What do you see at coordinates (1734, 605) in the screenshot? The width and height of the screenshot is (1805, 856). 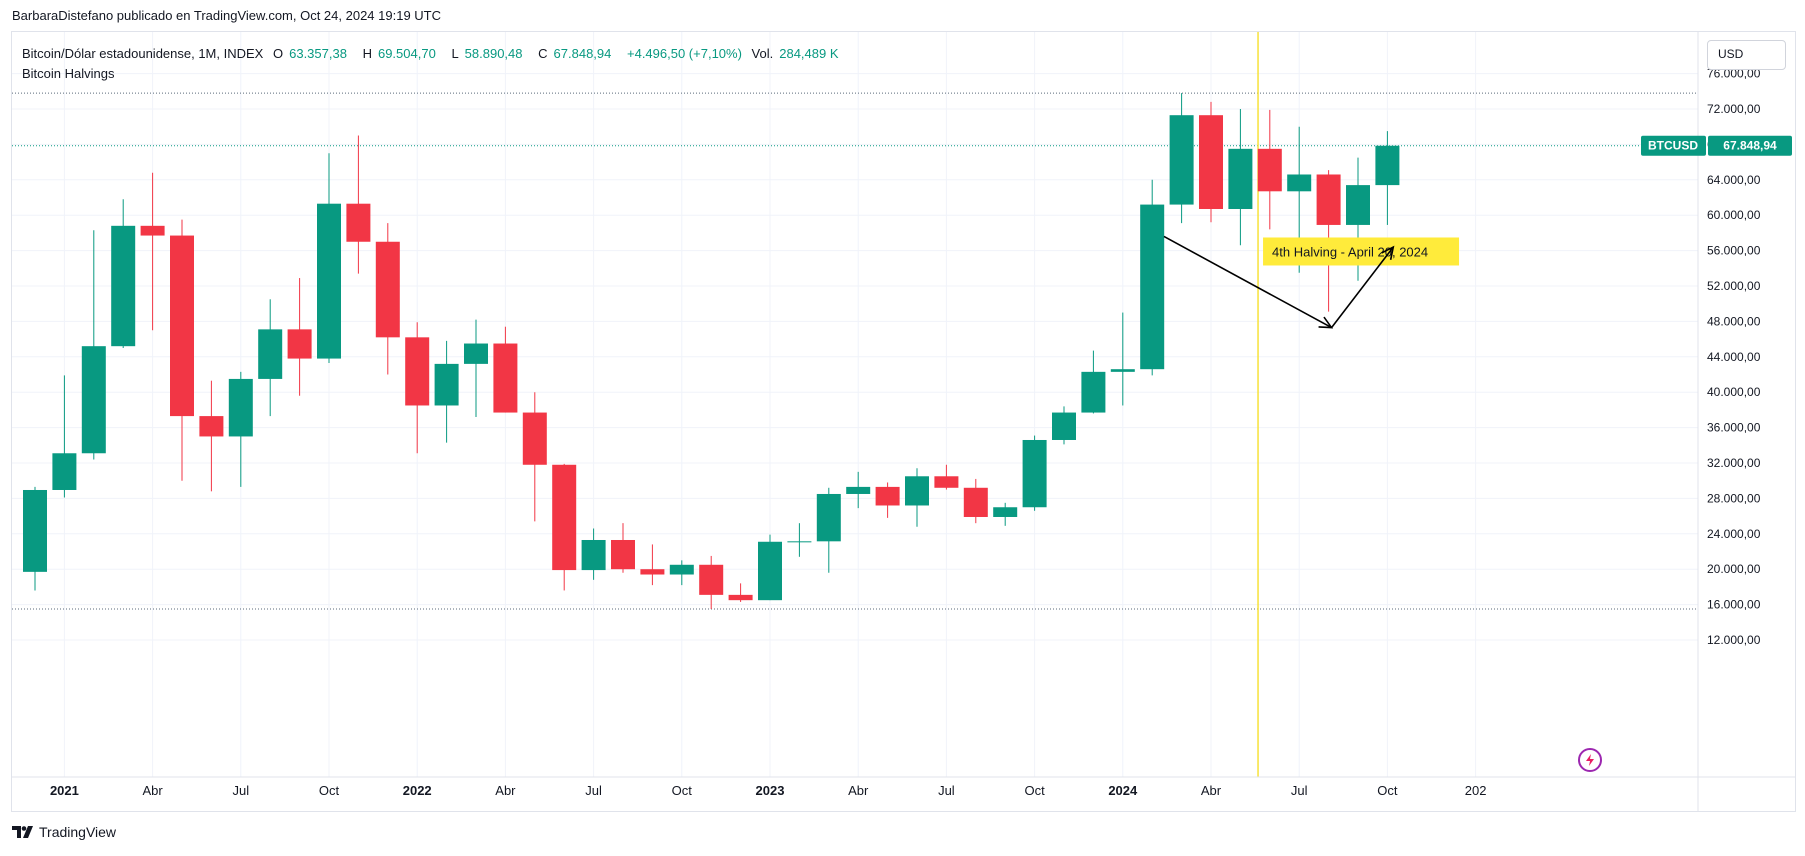 I see `y-tick-label: 16.000,00` at bounding box center [1734, 605].